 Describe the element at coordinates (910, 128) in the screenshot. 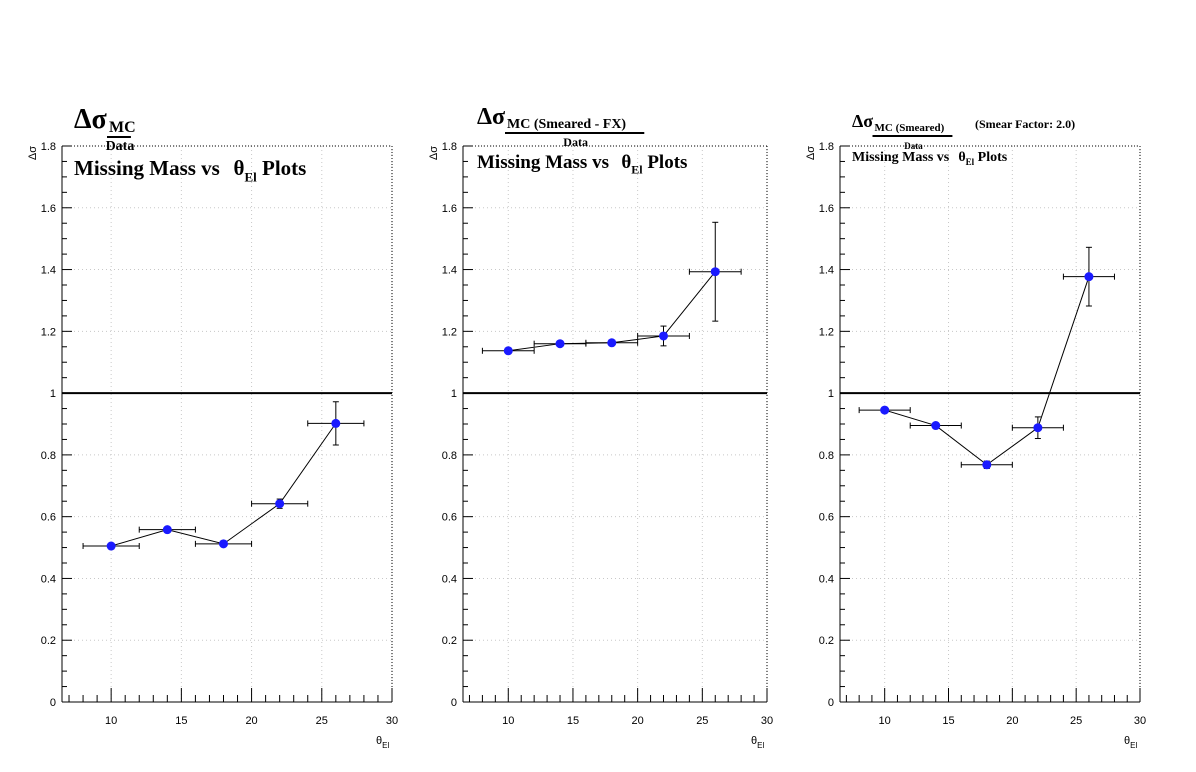

I see `title-numerator: MC (Smeared)` at that location.